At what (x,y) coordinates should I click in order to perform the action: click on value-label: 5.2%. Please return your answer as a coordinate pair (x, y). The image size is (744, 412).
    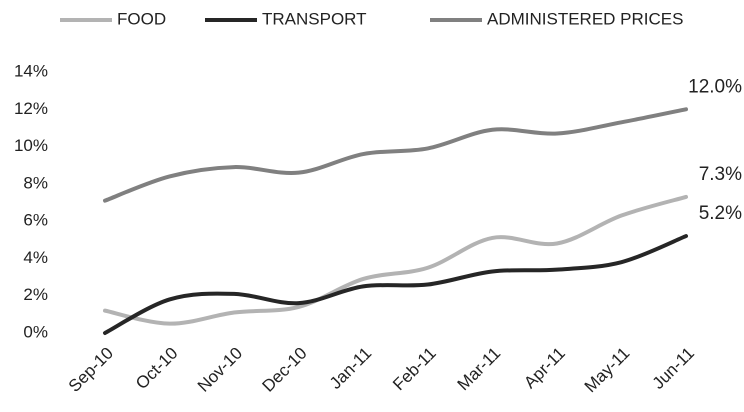
    Looking at the image, I should click on (720, 213).